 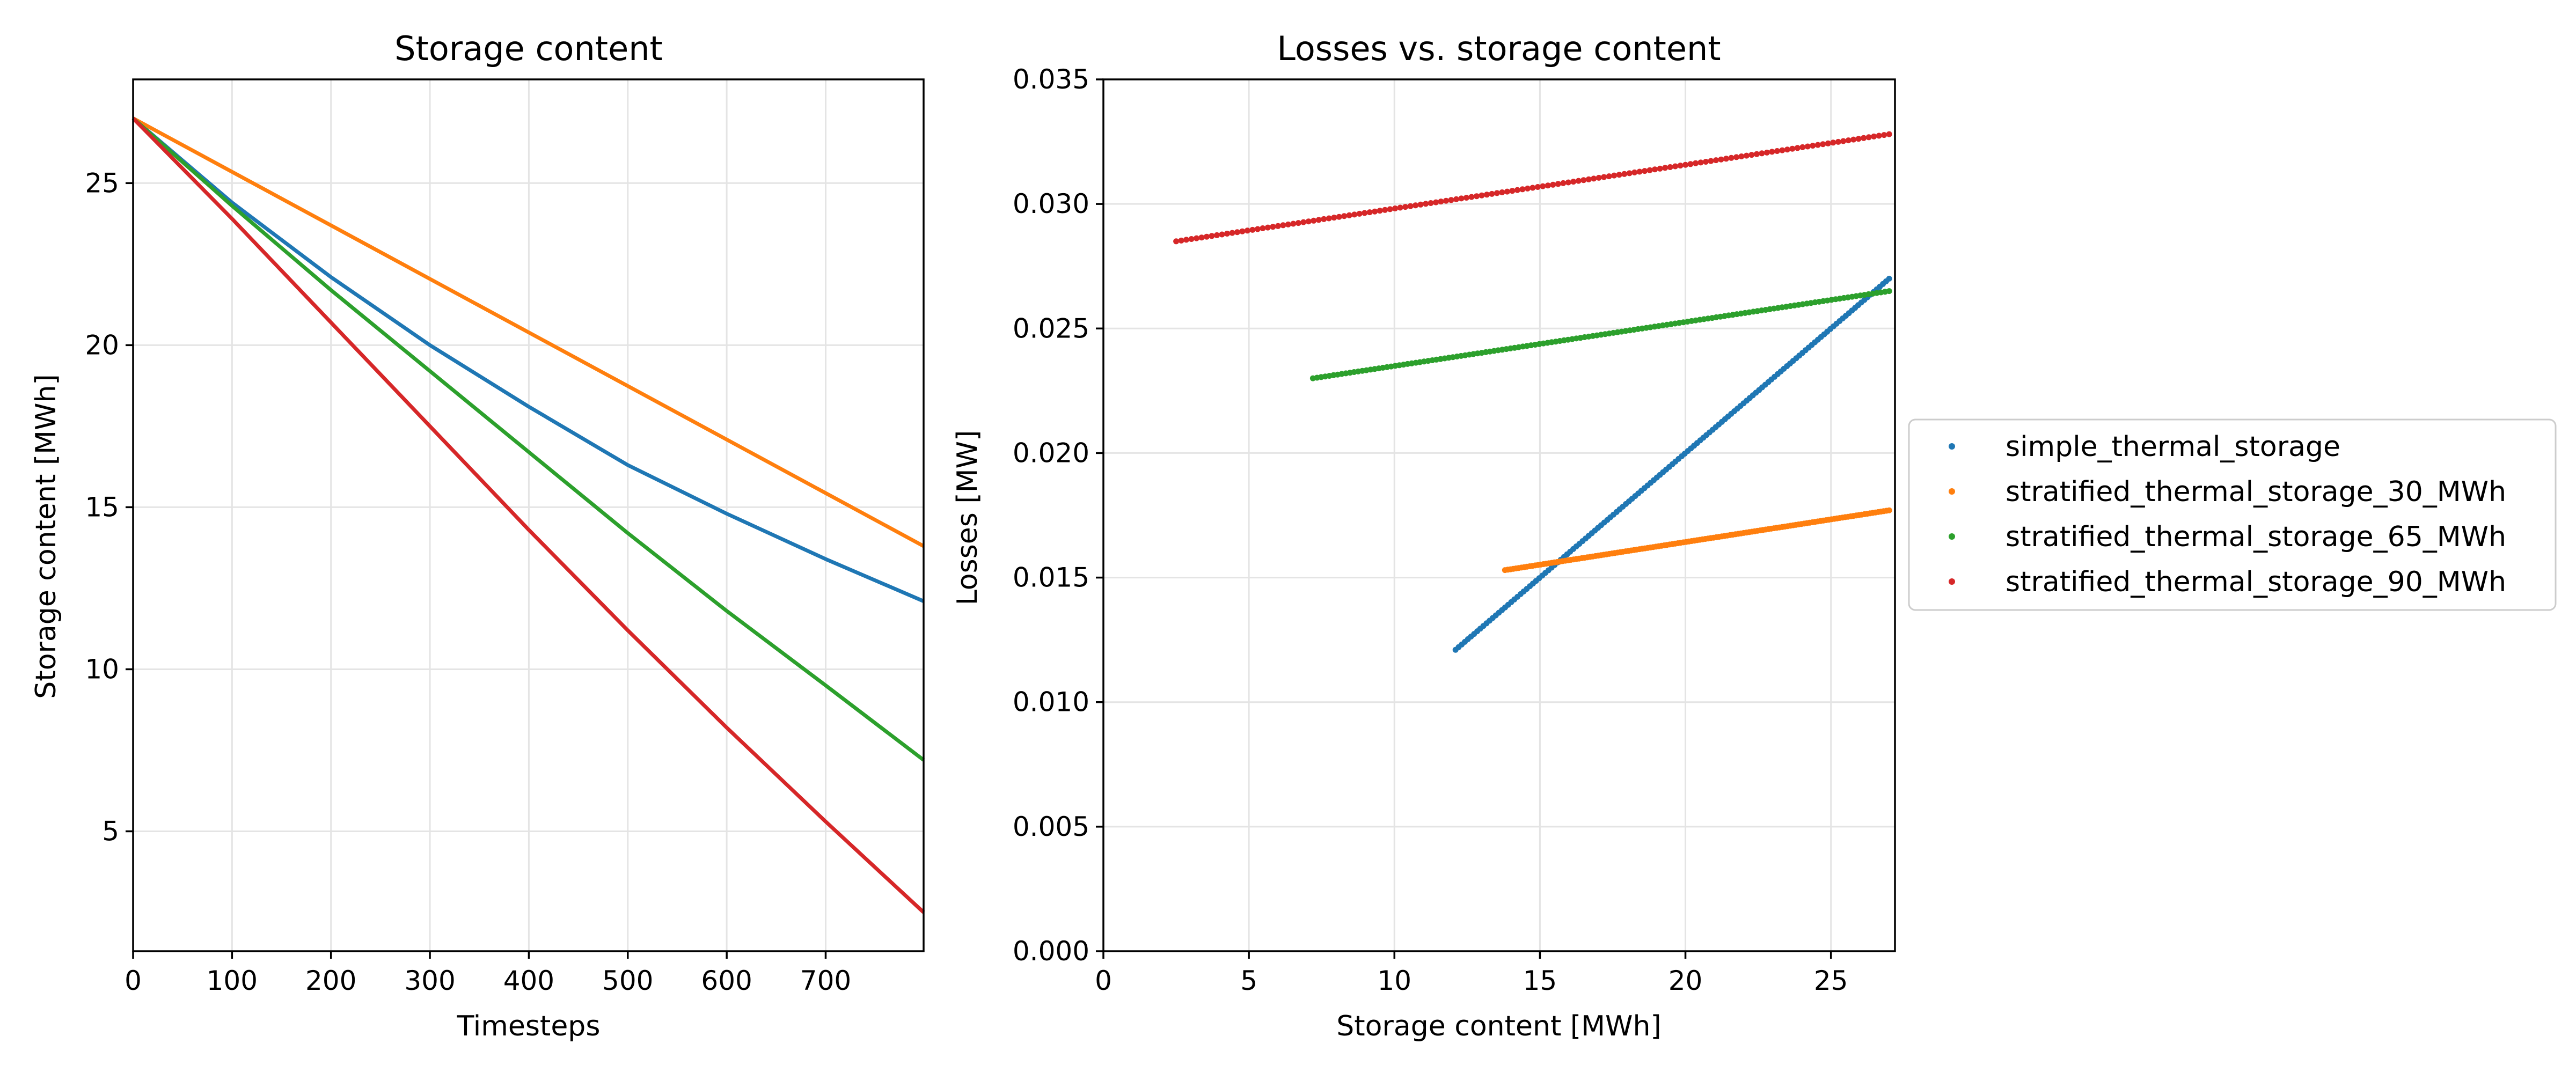 What do you see at coordinates (102, 345) in the screenshot?
I see `y-tick-label: 20` at bounding box center [102, 345].